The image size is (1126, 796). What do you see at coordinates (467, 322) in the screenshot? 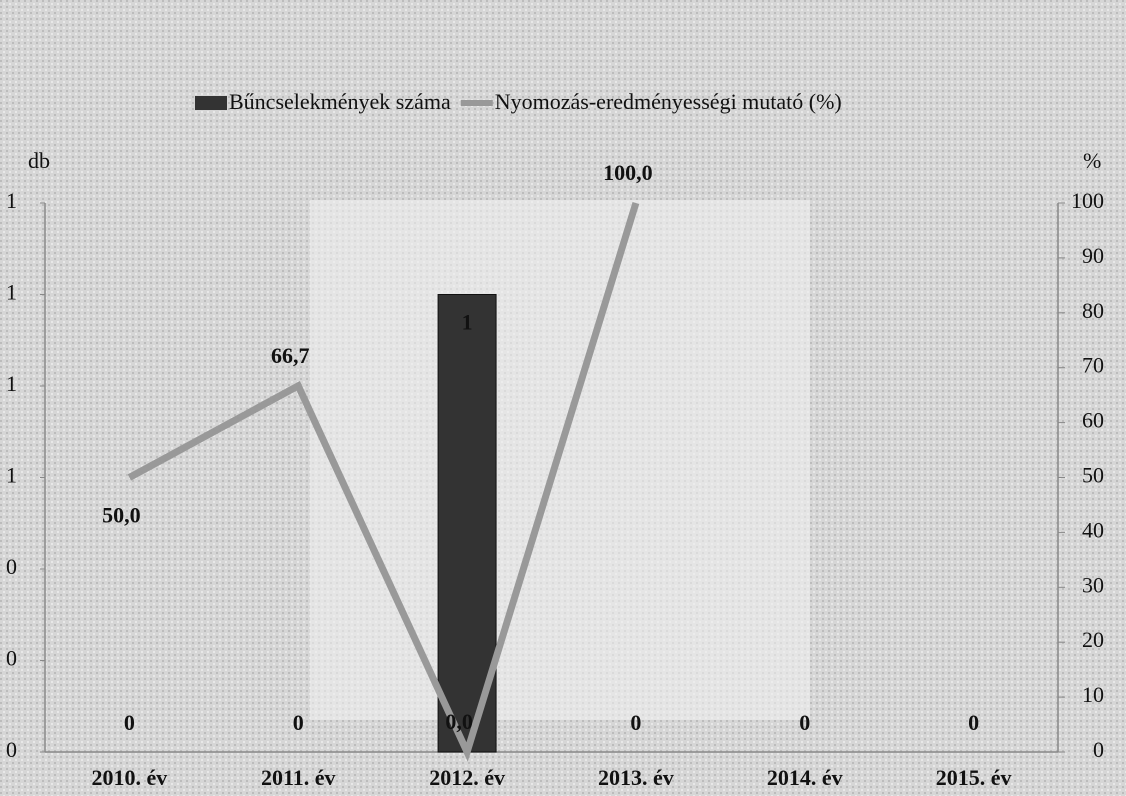
I see `bar-value-label: 1` at bounding box center [467, 322].